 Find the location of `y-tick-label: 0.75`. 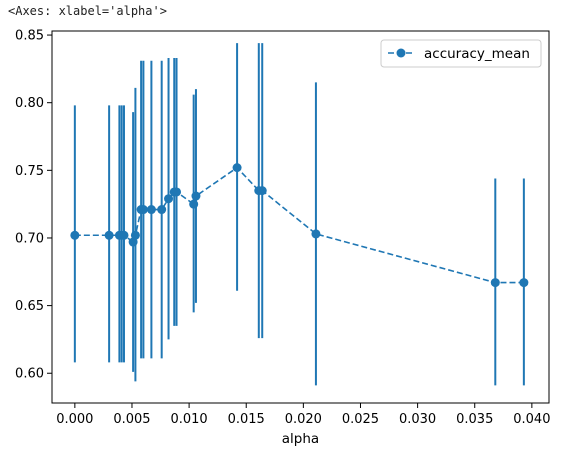

y-tick-label: 0.75 is located at coordinates (29, 171).